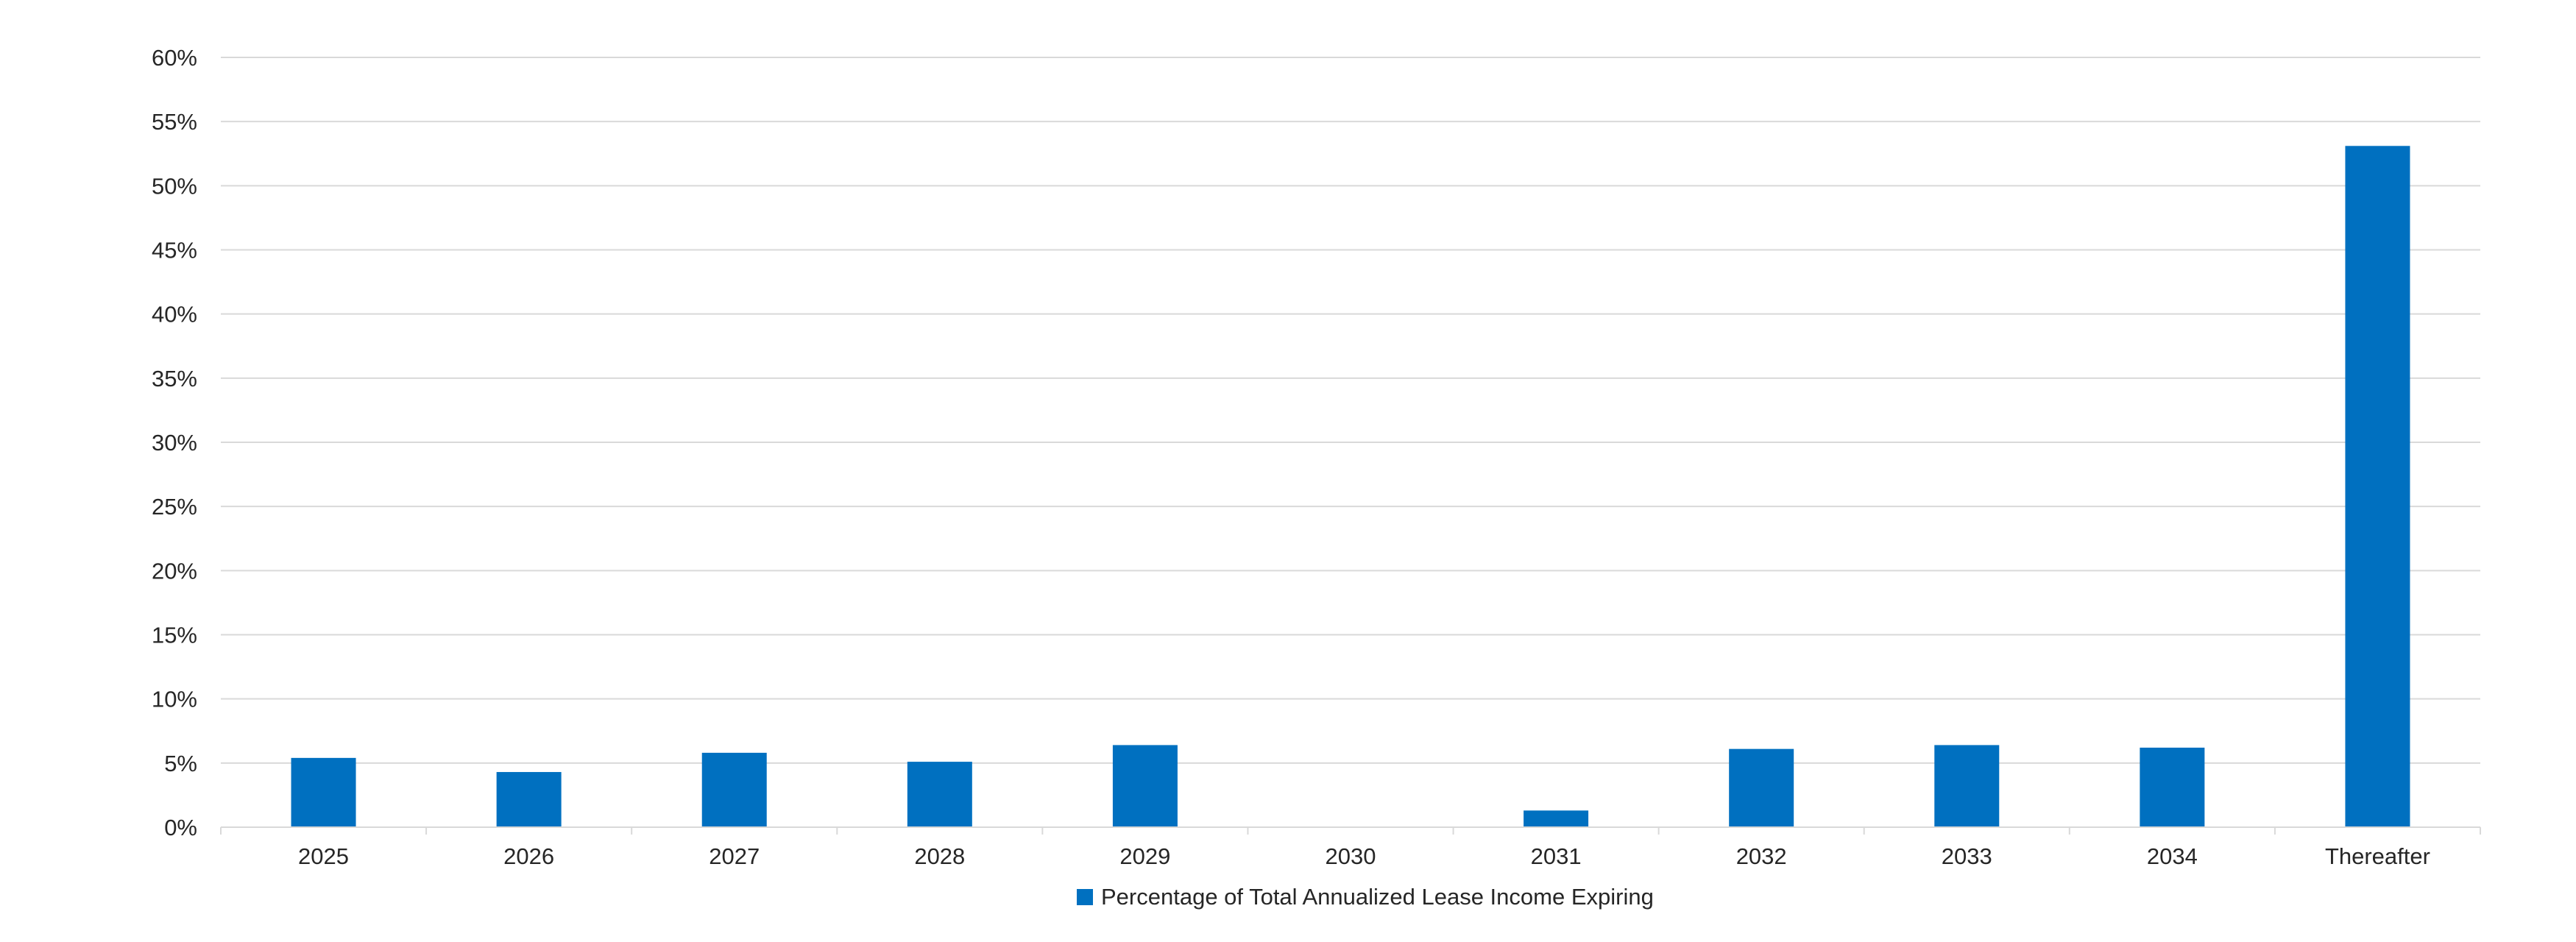  What do you see at coordinates (174, 58) in the screenshot?
I see `y-tick-label: 60%` at bounding box center [174, 58].